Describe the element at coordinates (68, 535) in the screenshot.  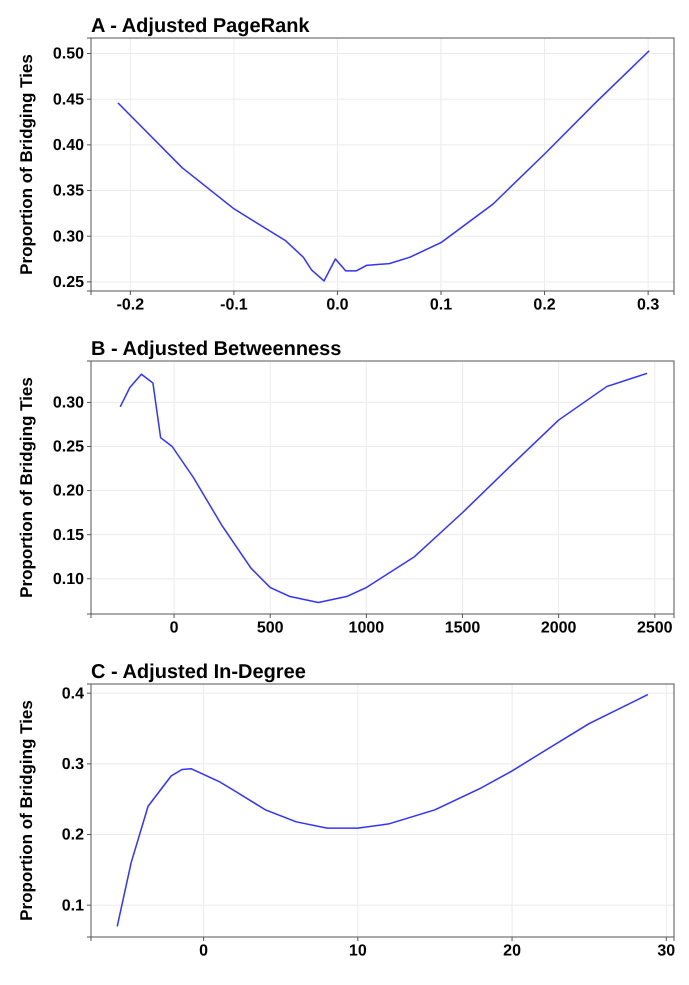
I see `y-tick-label: 0.15` at that location.